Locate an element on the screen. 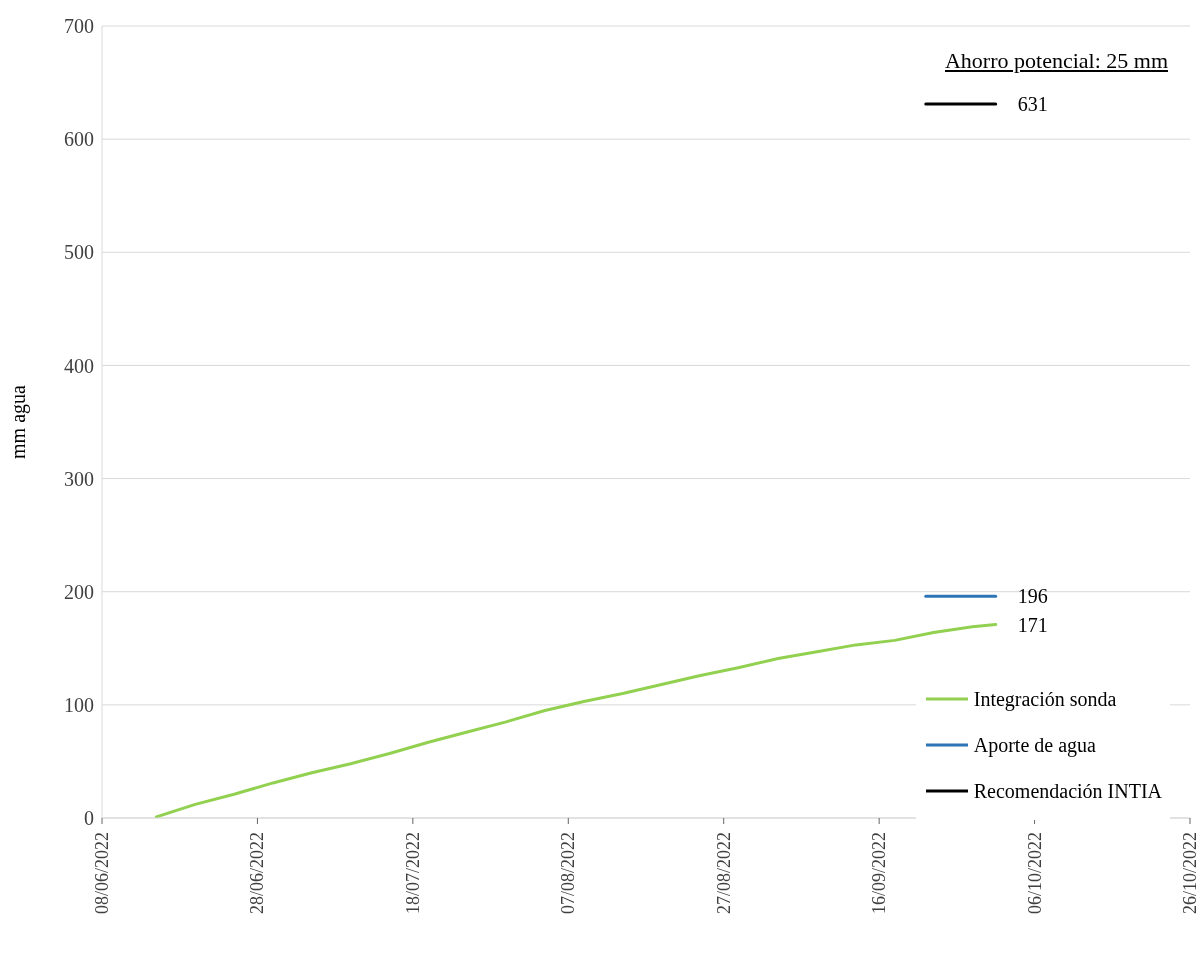 The height and width of the screenshot is (969, 1200). y-tick-label: 200 is located at coordinates (79, 591).